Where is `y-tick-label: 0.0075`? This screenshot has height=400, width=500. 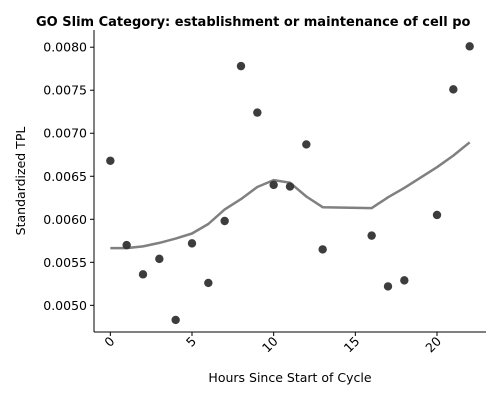 y-tick-label: 0.0075 is located at coordinates (65, 90).